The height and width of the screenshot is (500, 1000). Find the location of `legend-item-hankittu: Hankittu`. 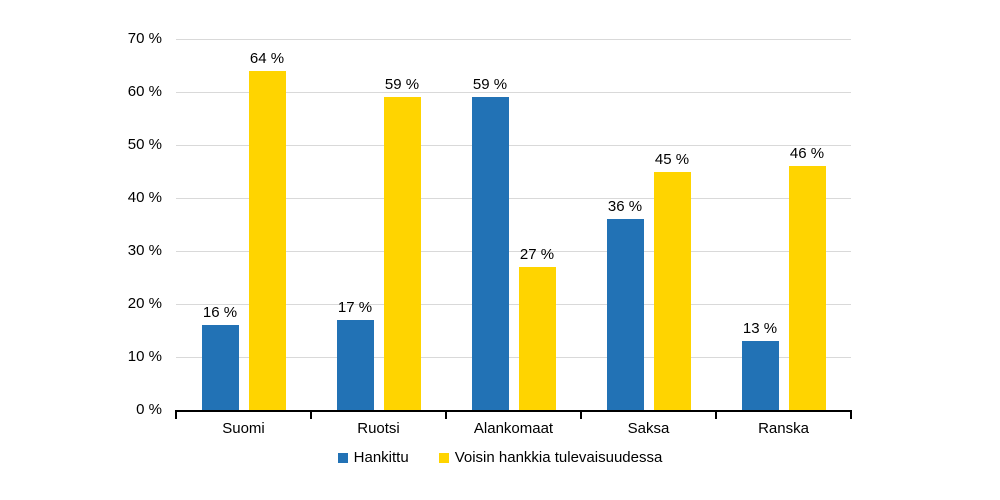

legend-item-hankittu: Hankittu is located at coordinates (373, 458).